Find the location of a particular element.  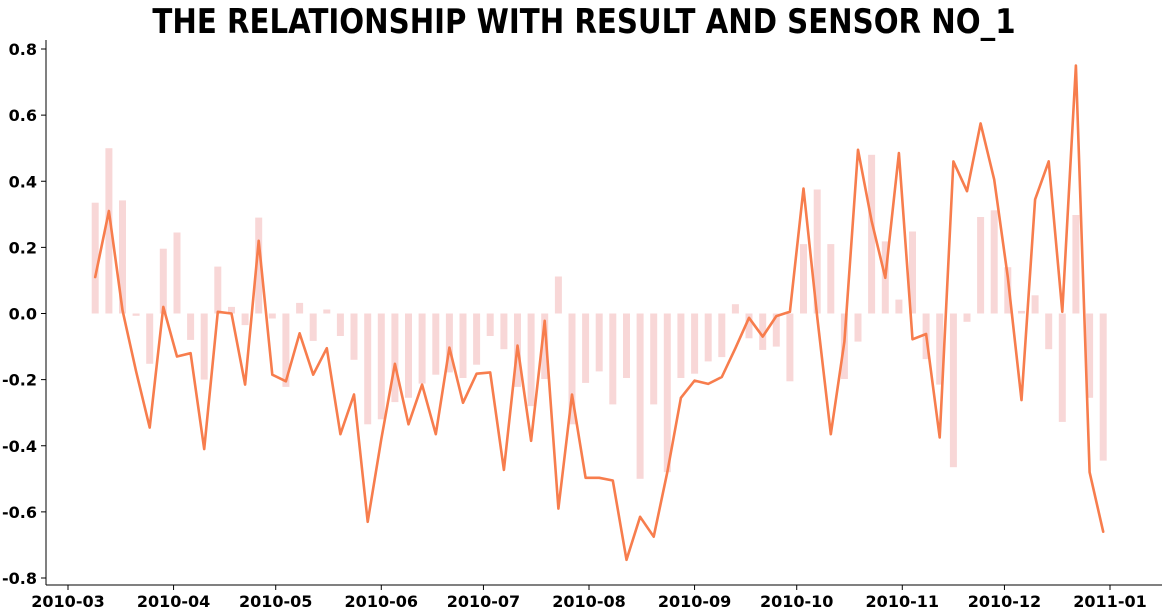

y-tick-label: 0.0 is located at coordinates (23, 314).